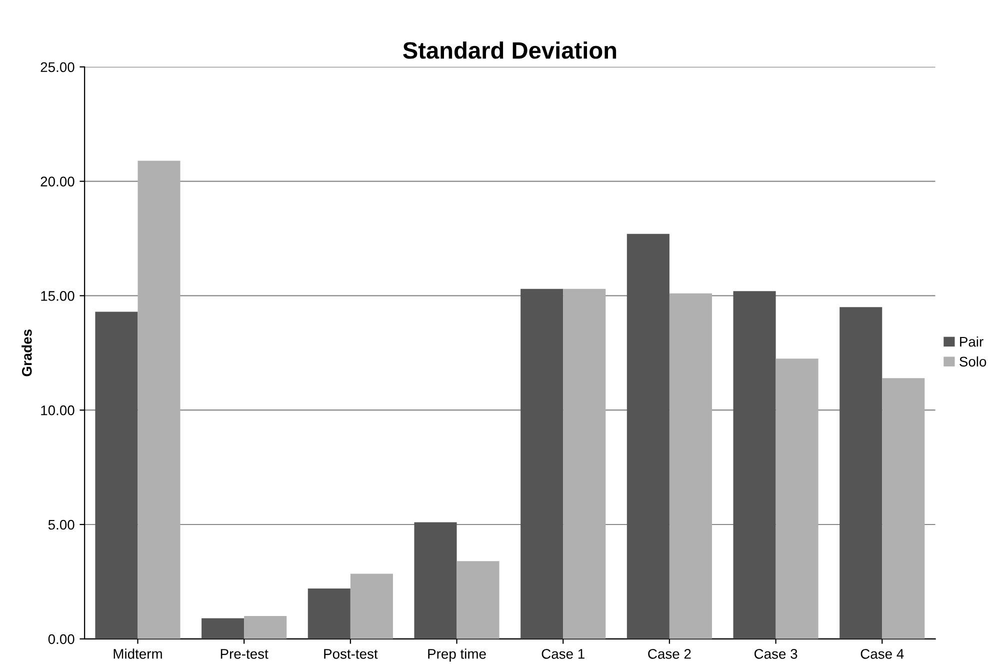 Image resolution: width=995 pixels, height=669 pixels. I want to click on chart-title: Standard Deviation, so click(509, 50).